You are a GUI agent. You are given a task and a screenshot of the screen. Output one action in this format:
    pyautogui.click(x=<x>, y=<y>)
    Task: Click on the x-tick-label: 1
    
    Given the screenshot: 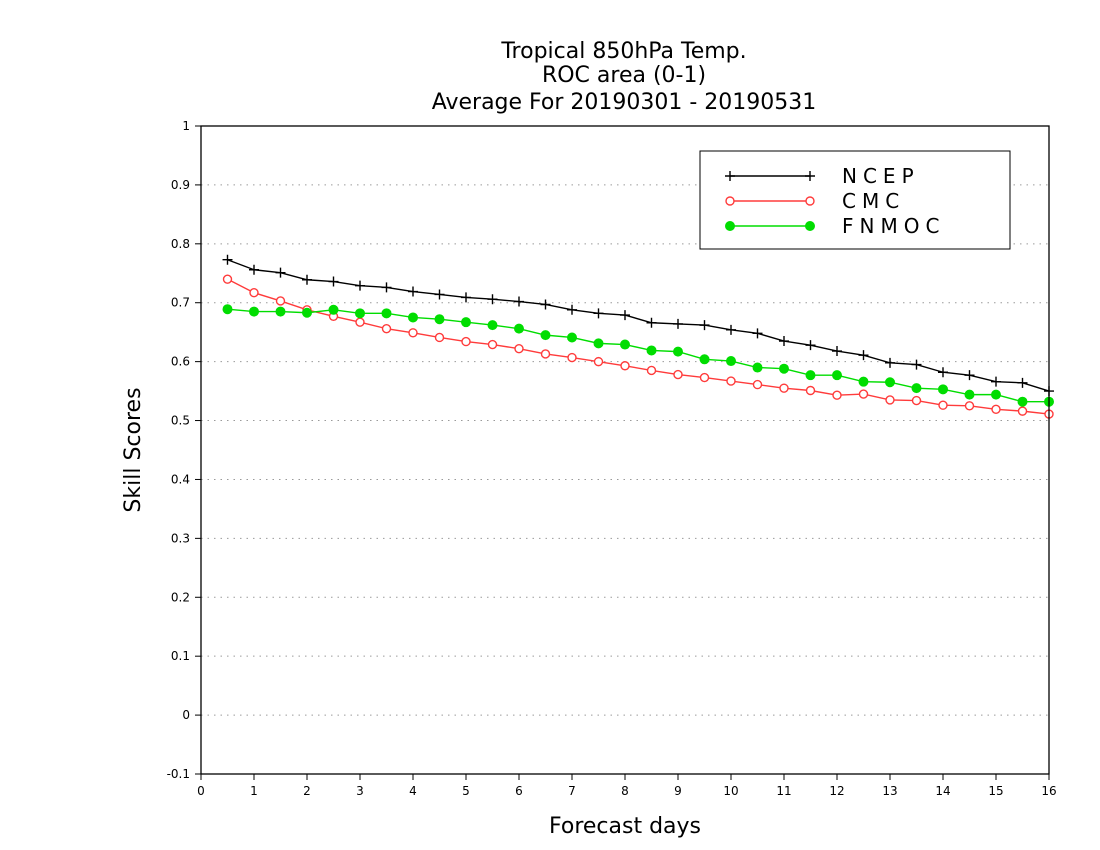 What is the action you would take?
    pyautogui.click(x=254, y=791)
    